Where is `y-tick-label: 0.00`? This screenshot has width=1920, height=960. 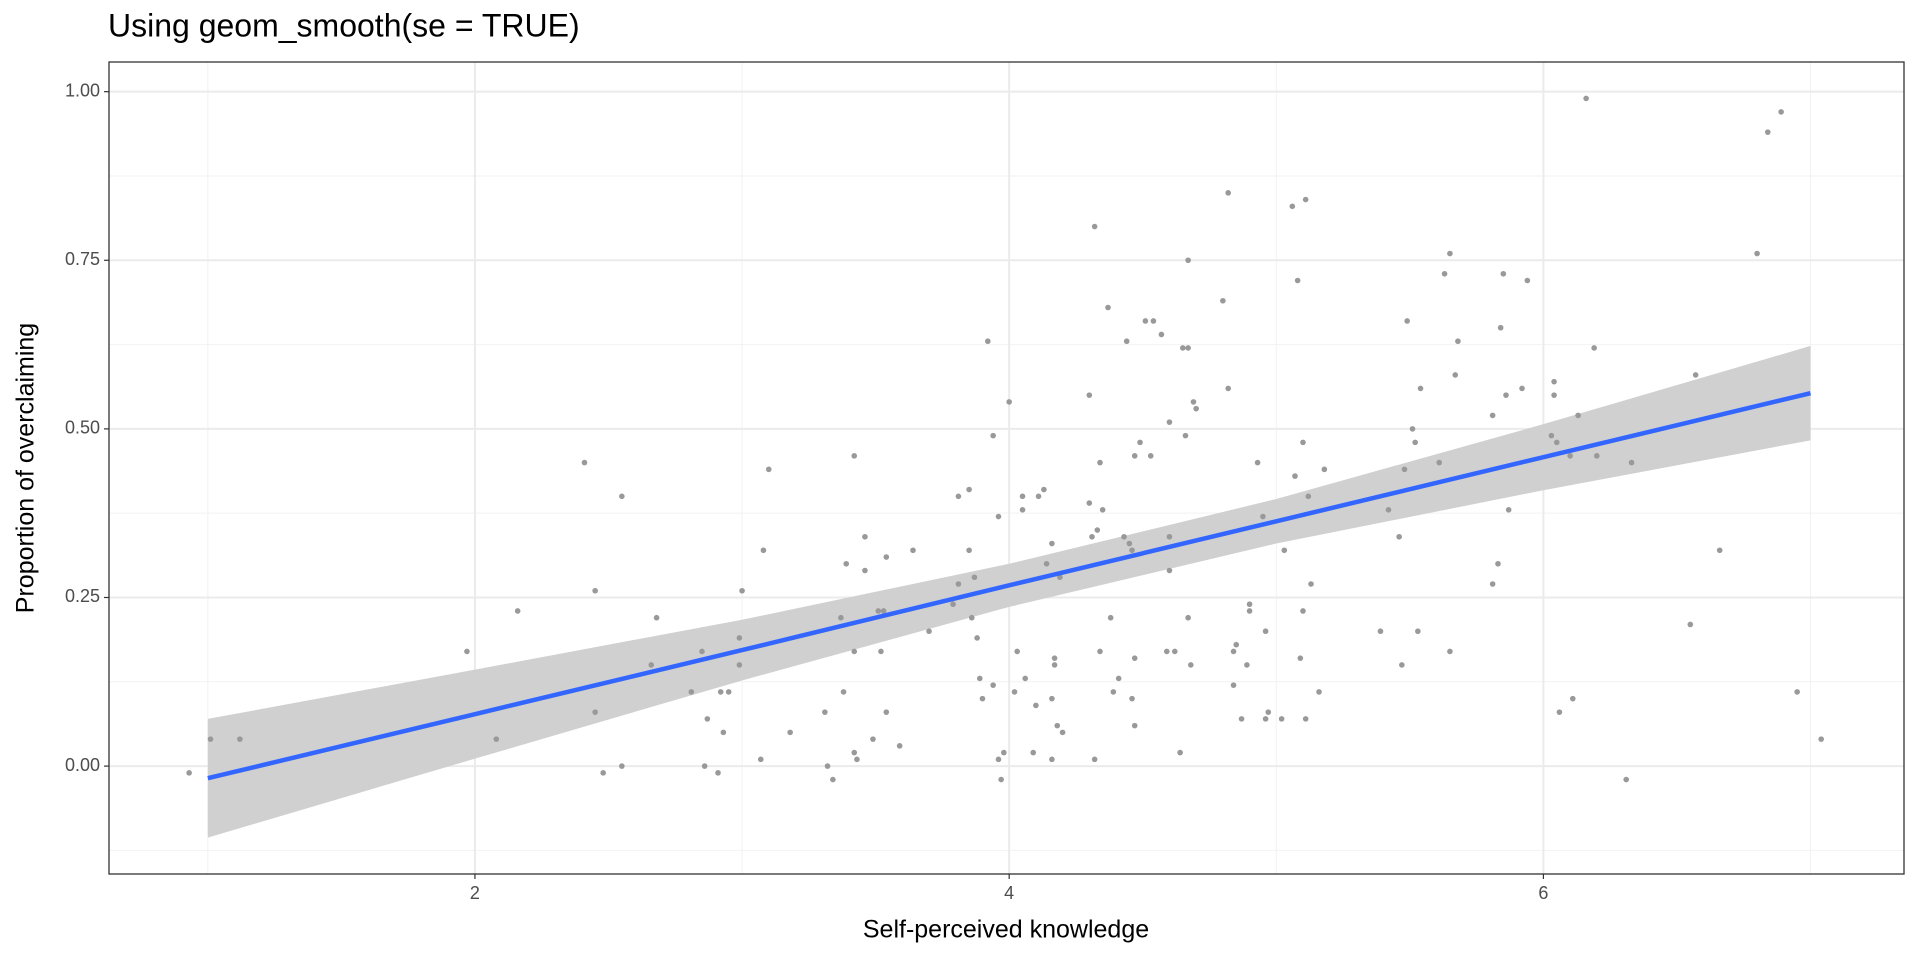
y-tick-label: 0.00 is located at coordinates (82, 765).